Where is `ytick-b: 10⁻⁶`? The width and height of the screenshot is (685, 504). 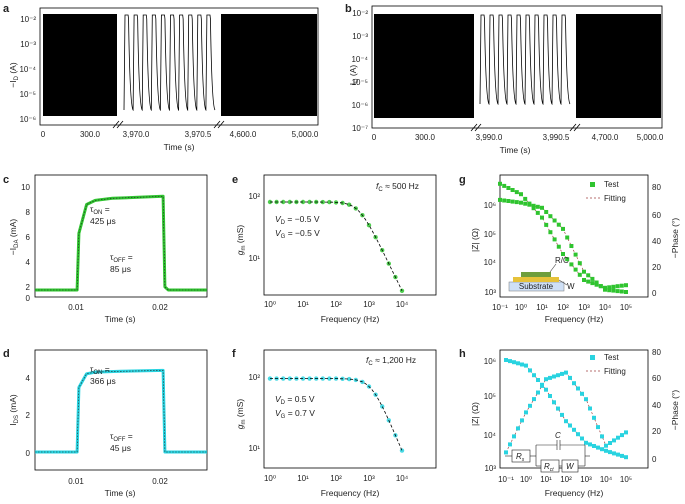 ytick-b: 10⁻⁶ is located at coordinates (360, 105).